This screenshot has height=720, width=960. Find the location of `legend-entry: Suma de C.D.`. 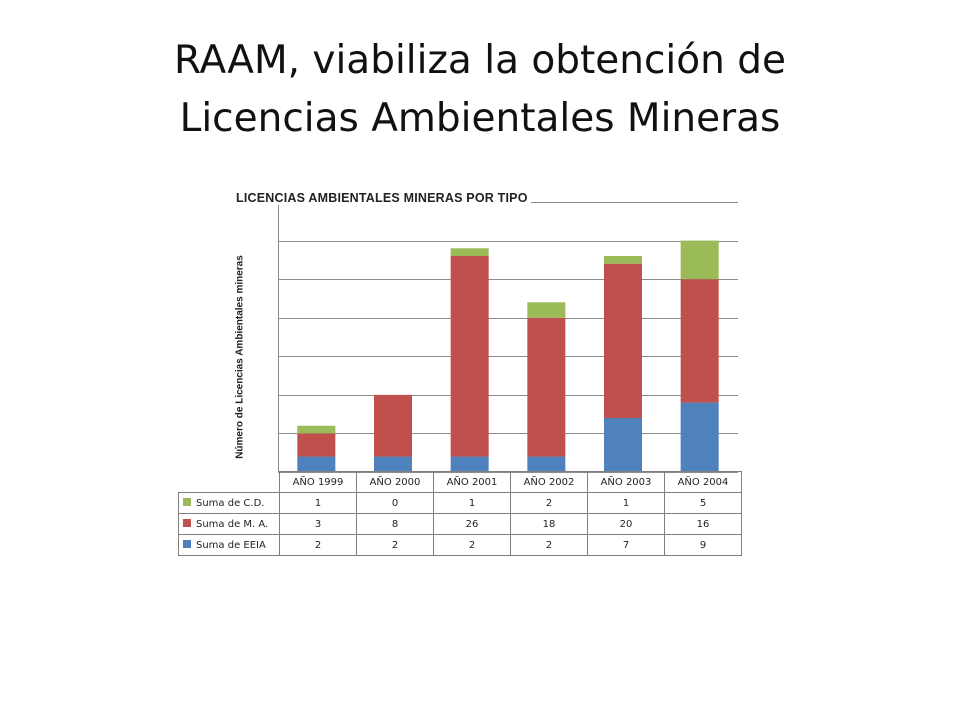

legend-entry: Suma de C.D. is located at coordinates (229, 503).